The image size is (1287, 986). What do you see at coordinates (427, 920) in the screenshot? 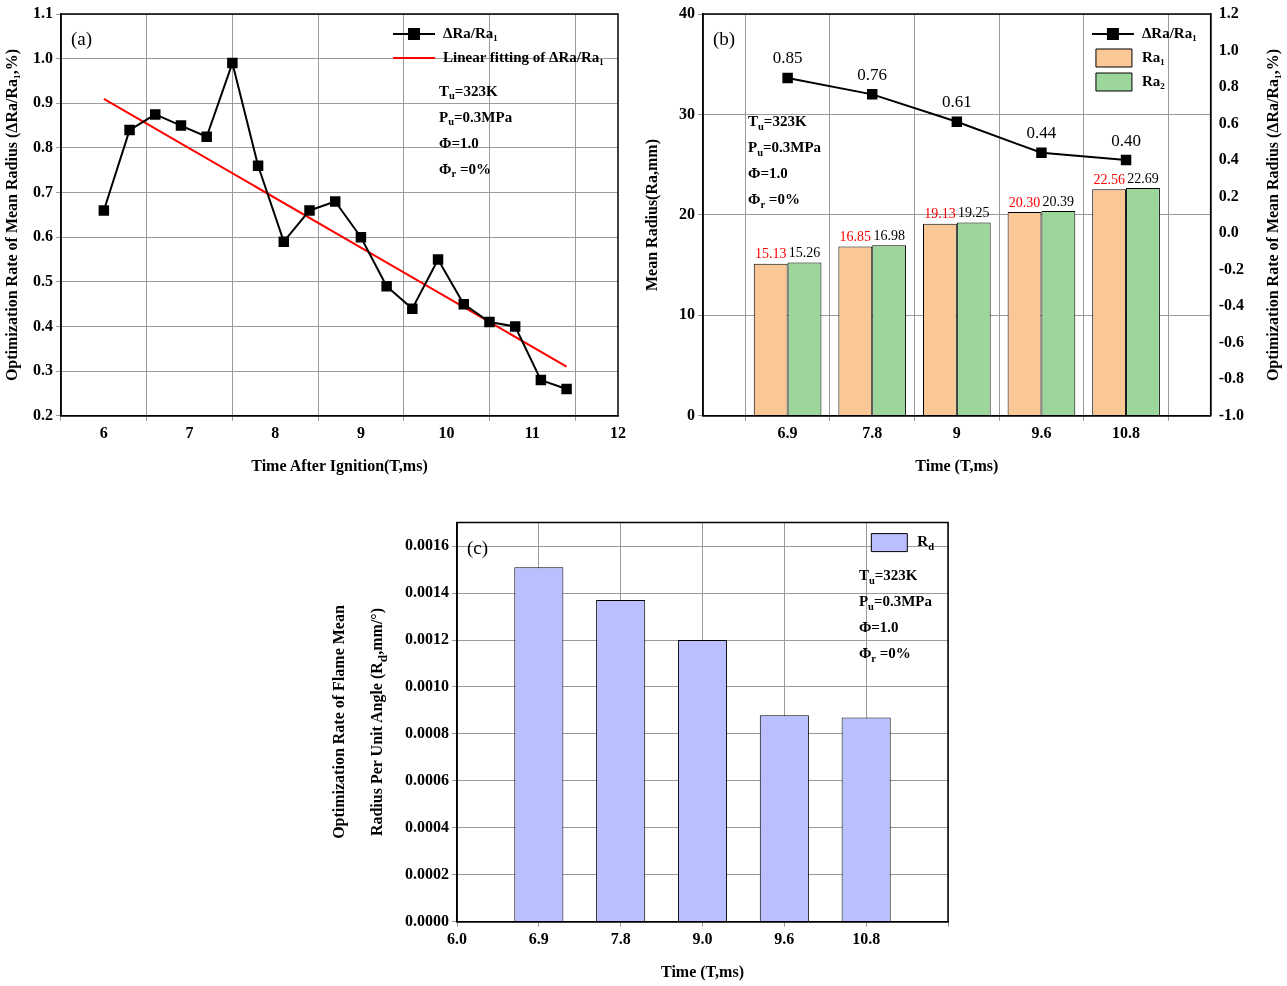
I see `y-tick-label: 0.0000` at bounding box center [427, 920].